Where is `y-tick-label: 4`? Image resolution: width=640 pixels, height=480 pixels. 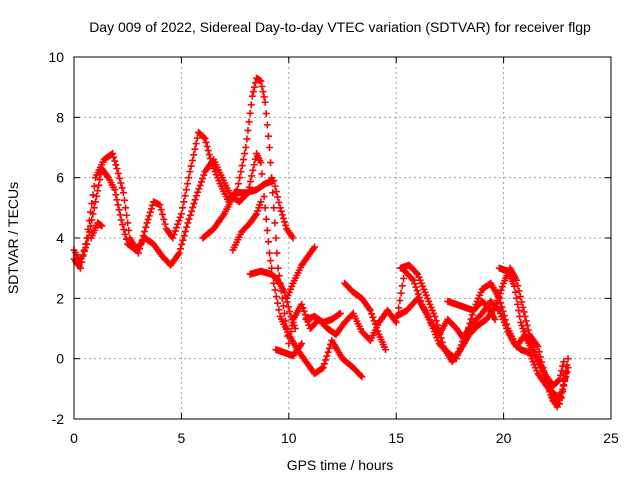
y-tick-label: 4 is located at coordinates (60, 238).